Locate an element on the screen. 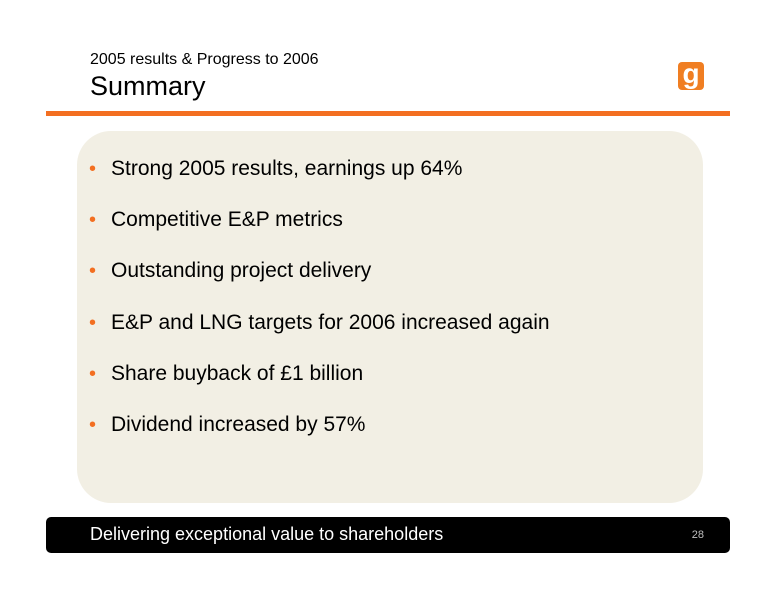  slide-title: Summary is located at coordinates (148, 86).